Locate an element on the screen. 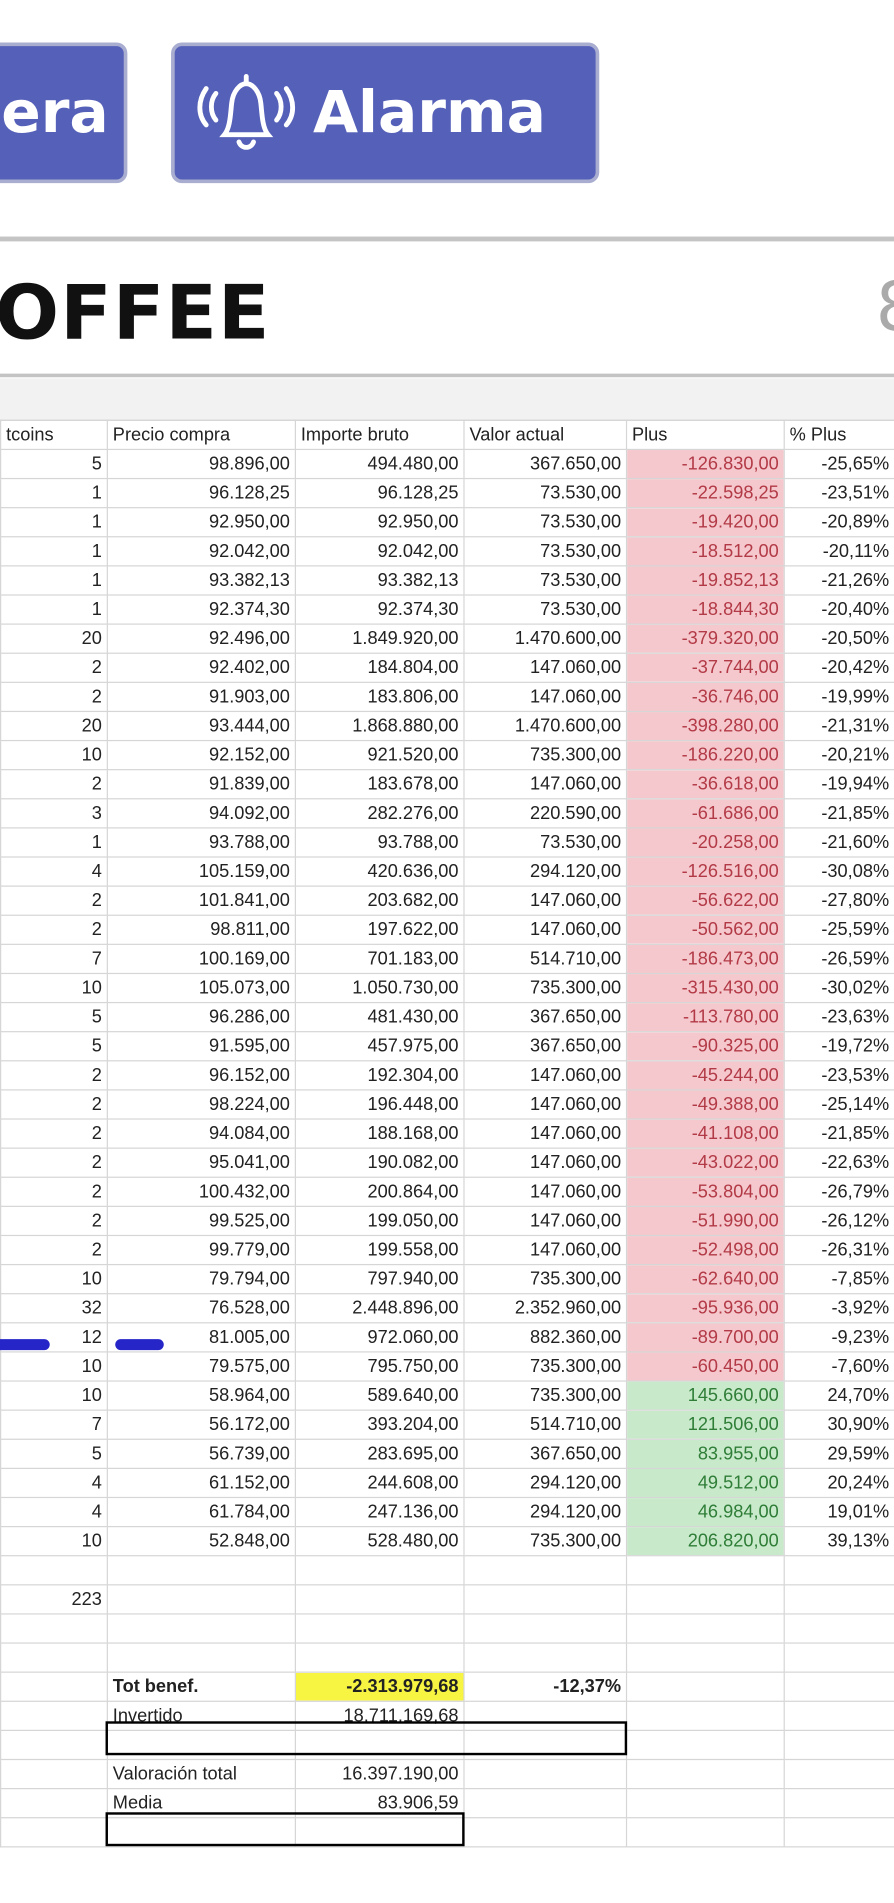  cell: 101.841,00 is located at coordinates (201, 900).